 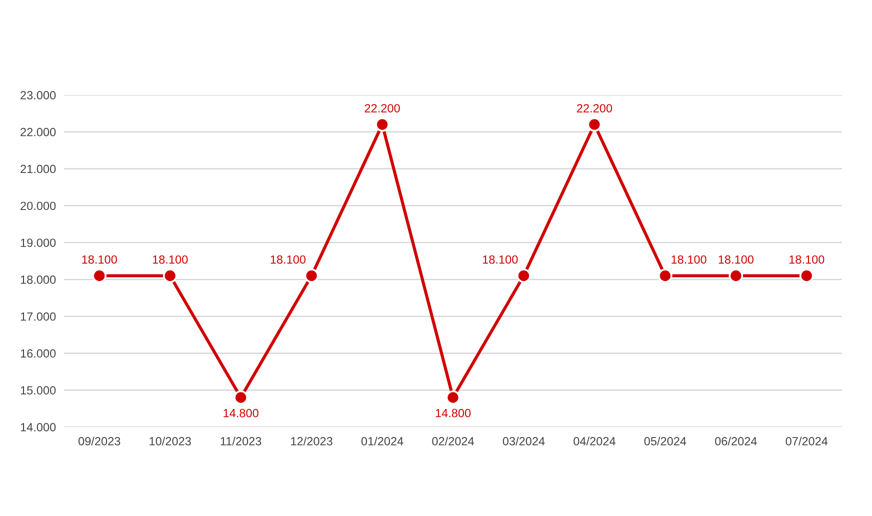 I want to click on y-tick-label: 14.000, so click(x=38, y=427).